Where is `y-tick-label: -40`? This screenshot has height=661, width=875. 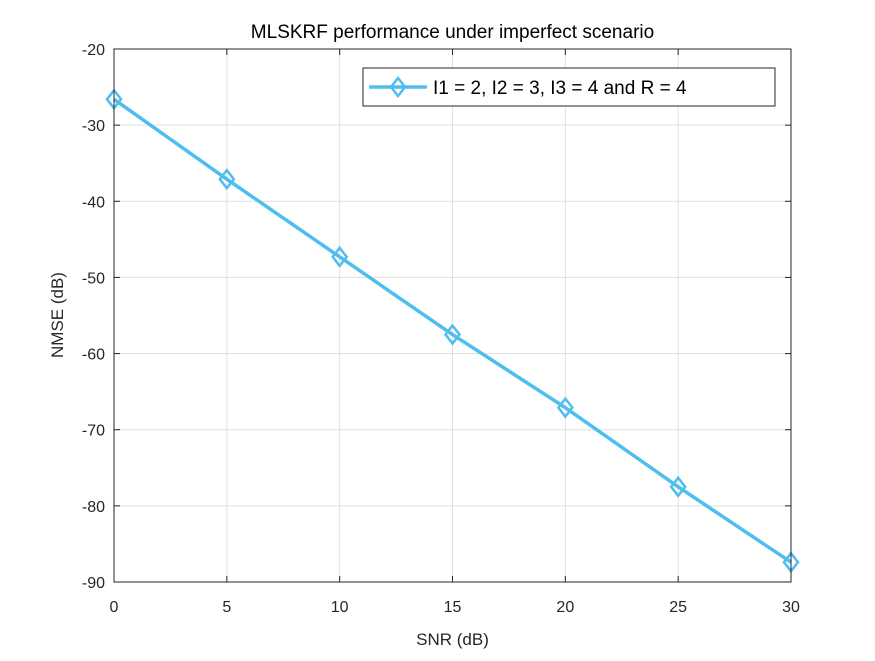
y-tick-label: -40 is located at coordinates (93, 202).